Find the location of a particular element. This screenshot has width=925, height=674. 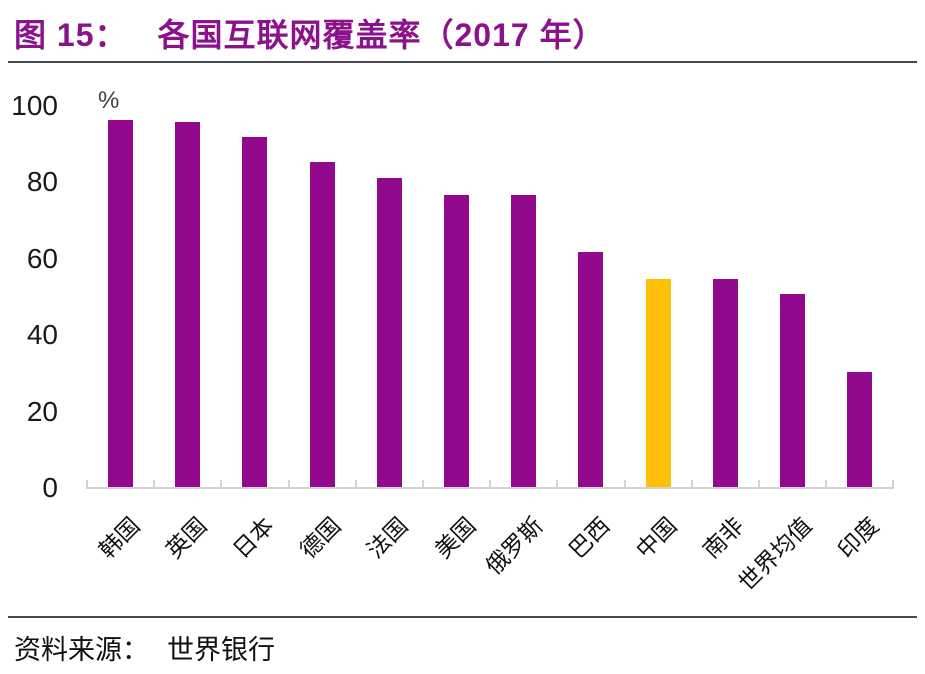

bar-美国 is located at coordinates (456, 341).